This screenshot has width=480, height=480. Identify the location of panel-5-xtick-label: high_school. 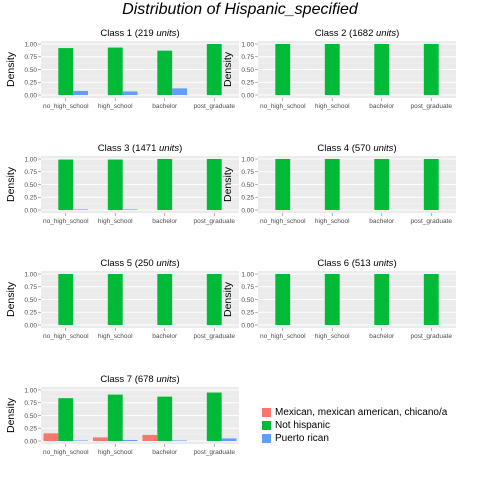
(115, 336).